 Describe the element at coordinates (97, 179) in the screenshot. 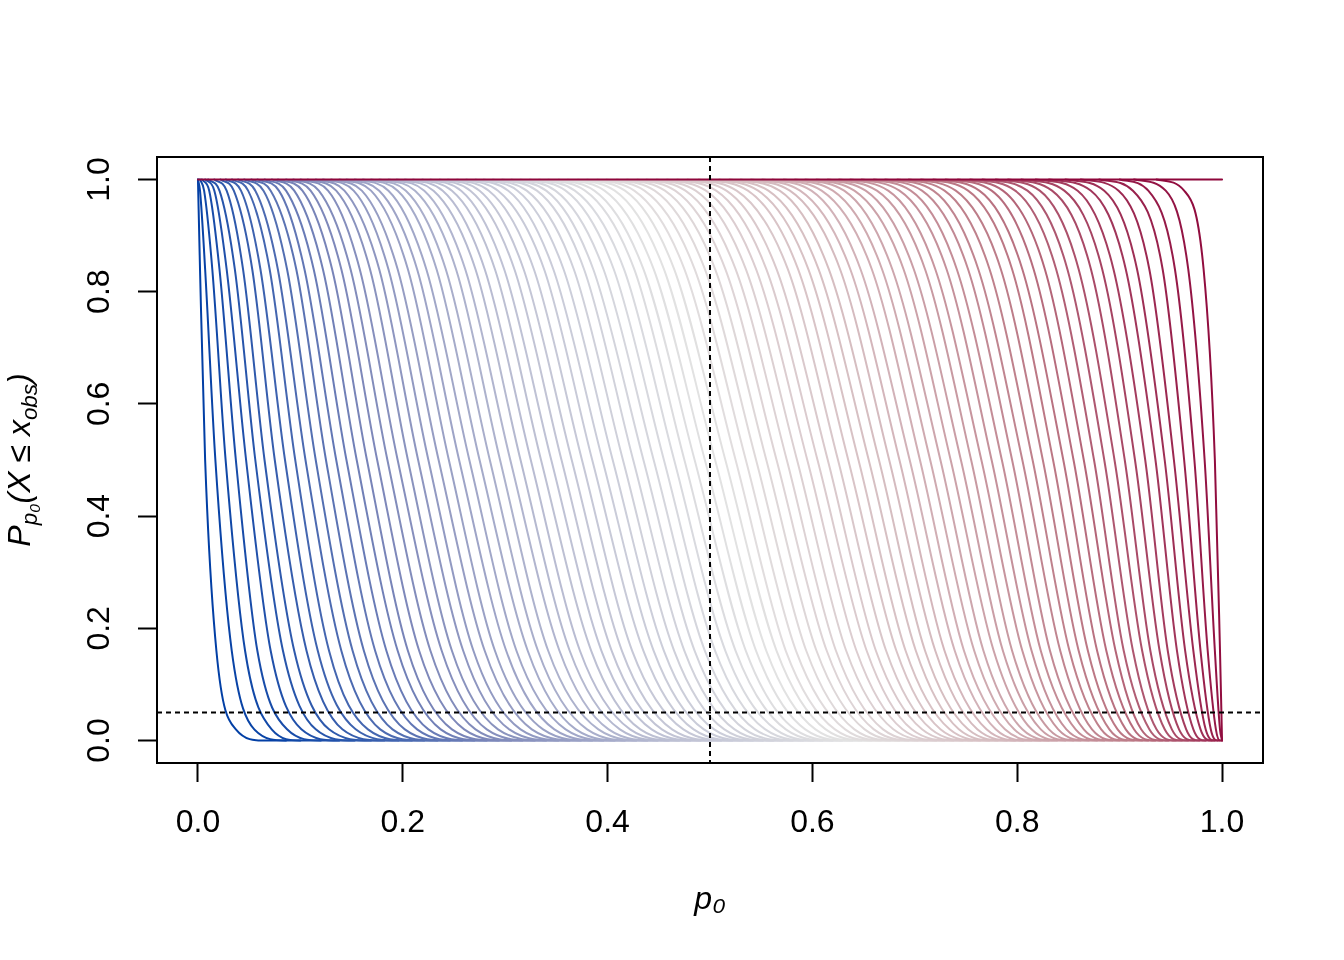

I see `y-tick-label: 1.0` at that location.